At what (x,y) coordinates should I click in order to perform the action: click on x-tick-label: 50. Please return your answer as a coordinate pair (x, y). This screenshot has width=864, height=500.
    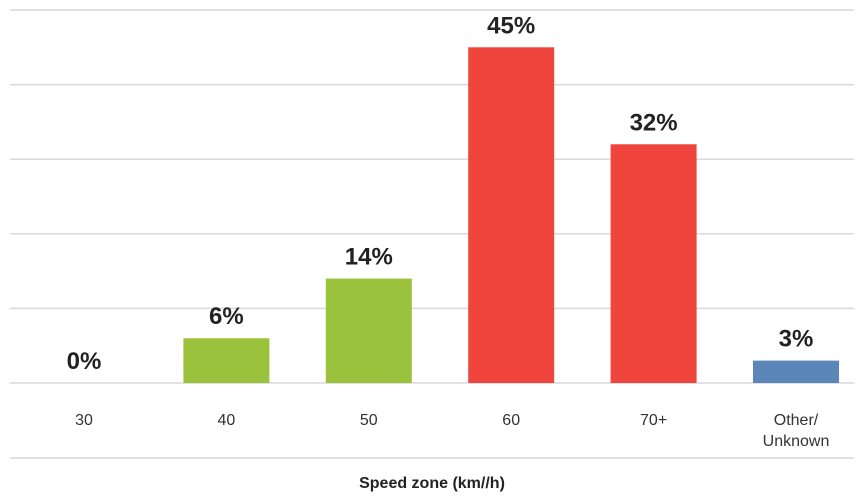
    Looking at the image, I should click on (369, 420).